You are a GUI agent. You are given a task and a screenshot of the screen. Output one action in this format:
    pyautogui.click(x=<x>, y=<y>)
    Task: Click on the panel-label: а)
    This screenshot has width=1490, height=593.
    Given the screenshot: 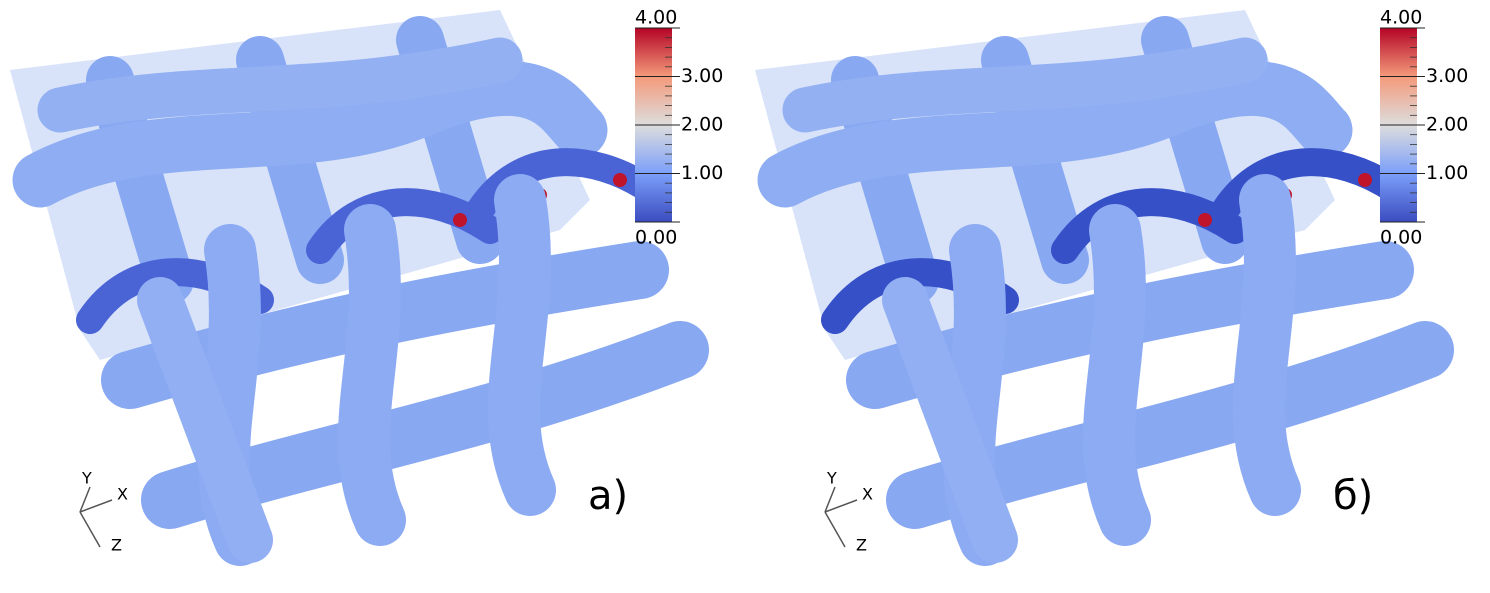 What is the action you would take?
    pyautogui.click(x=608, y=496)
    